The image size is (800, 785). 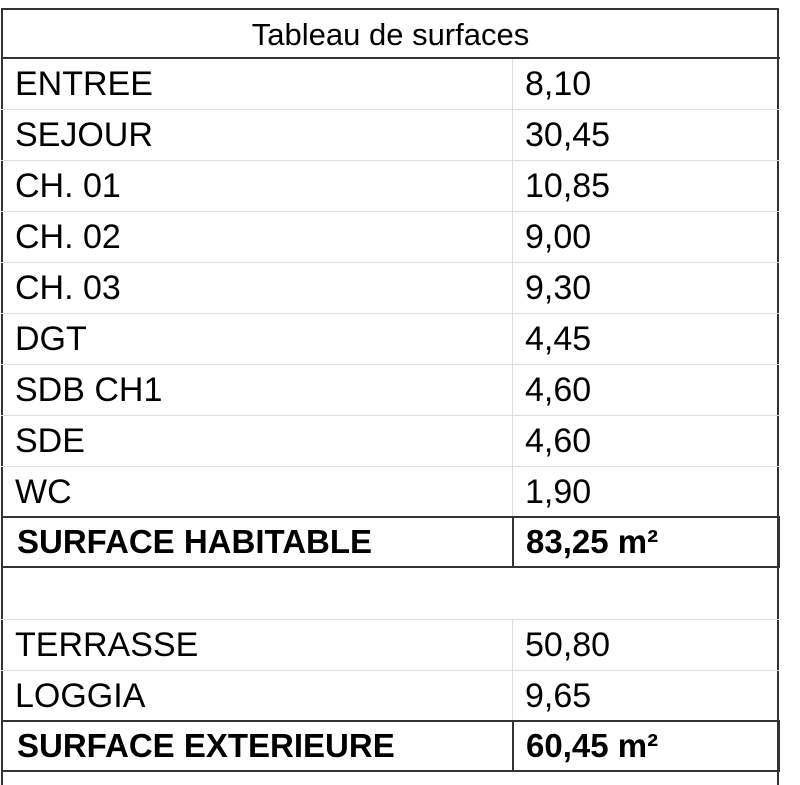 I want to click on table-row: TERRASSE 50,80, so click(x=390, y=645).